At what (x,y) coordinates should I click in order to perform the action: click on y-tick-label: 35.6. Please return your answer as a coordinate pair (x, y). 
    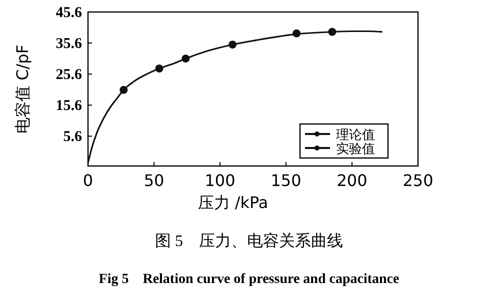
    Looking at the image, I should click on (69, 44).